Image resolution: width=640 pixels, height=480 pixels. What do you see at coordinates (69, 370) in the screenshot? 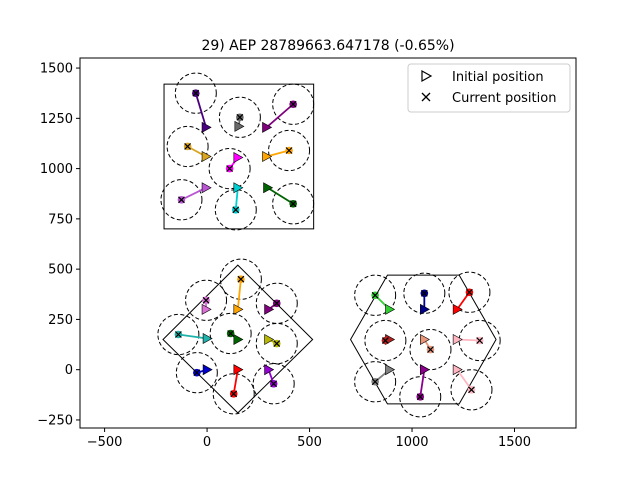
I see `y-tick-label: 0` at bounding box center [69, 370].